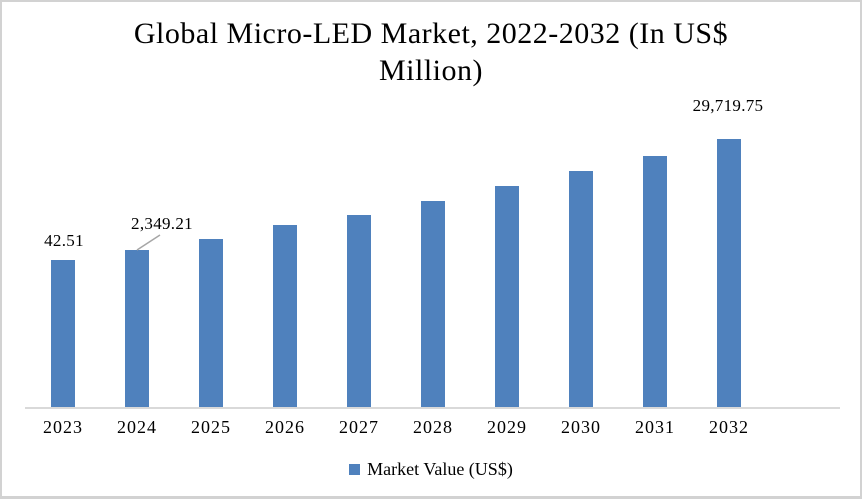  What do you see at coordinates (63, 333) in the screenshot?
I see `bar-2023` at bounding box center [63, 333].